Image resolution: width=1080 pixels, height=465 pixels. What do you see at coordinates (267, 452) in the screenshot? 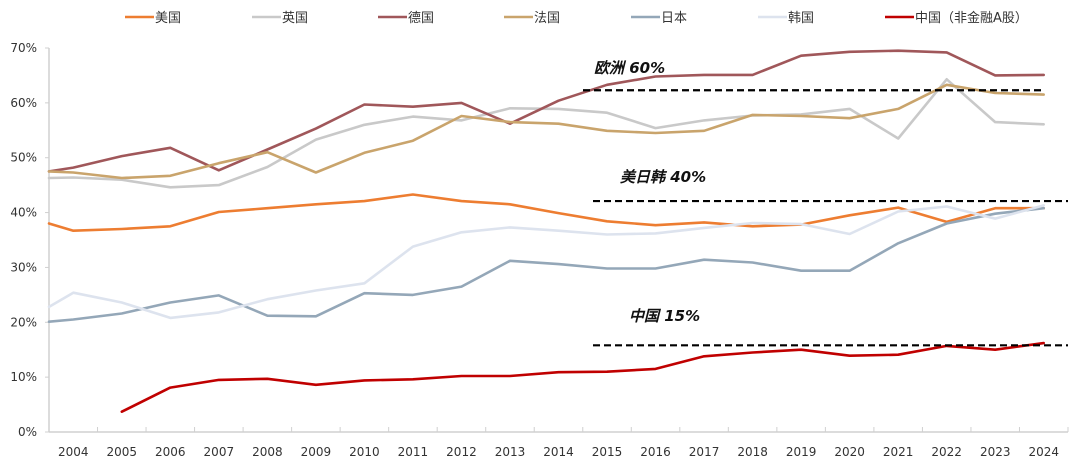
I see `x-tick-label: 2008` at bounding box center [267, 452].